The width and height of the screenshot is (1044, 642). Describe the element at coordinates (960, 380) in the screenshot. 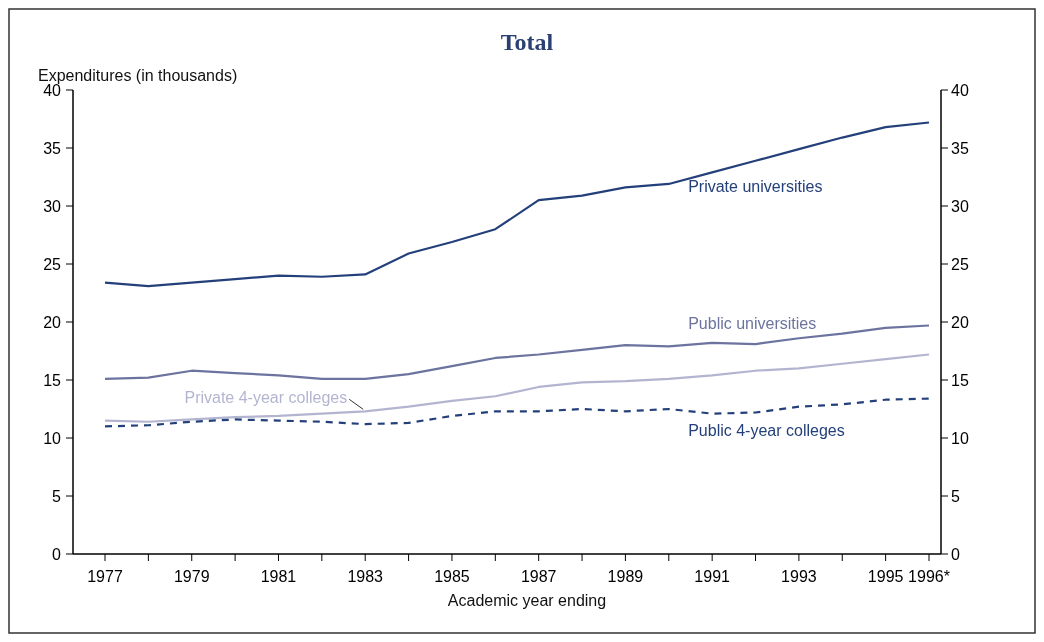

I see `y2-tick-label: 15` at that location.